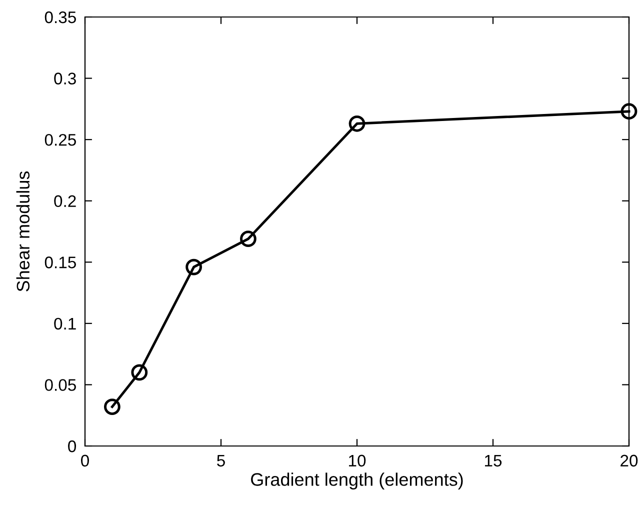 The height and width of the screenshot is (507, 641). Describe the element at coordinates (357, 460) in the screenshot. I see `x-tick-label: 10` at that location.